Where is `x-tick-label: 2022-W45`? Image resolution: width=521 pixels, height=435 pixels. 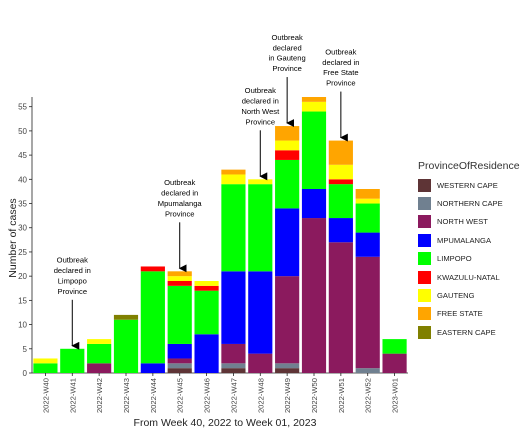
x-tick-label: 2022-W45 is located at coordinates (180, 395).